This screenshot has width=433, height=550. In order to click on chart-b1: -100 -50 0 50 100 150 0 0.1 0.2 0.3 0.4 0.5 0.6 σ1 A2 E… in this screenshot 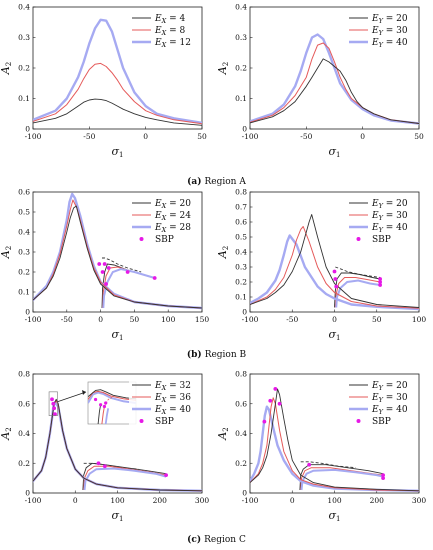, I will do `click(104, 265)`.